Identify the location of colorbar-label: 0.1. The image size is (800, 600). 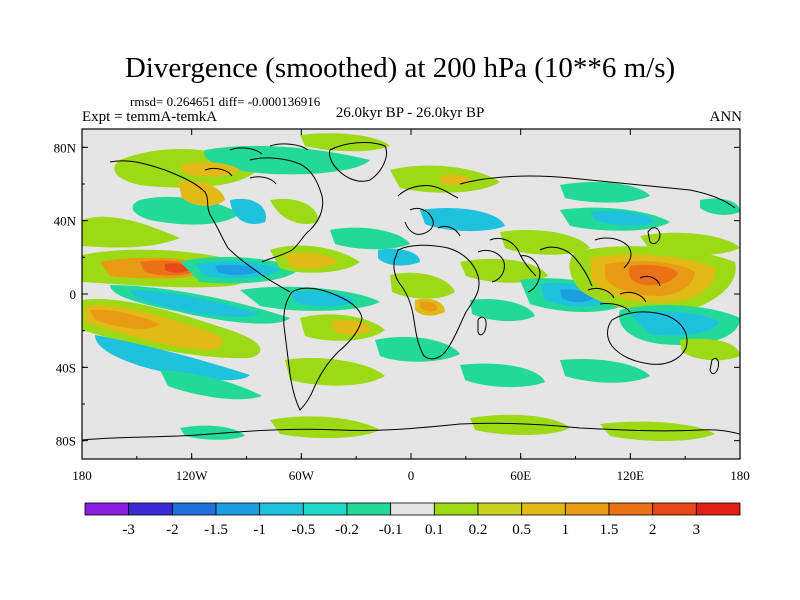
(434, 530).